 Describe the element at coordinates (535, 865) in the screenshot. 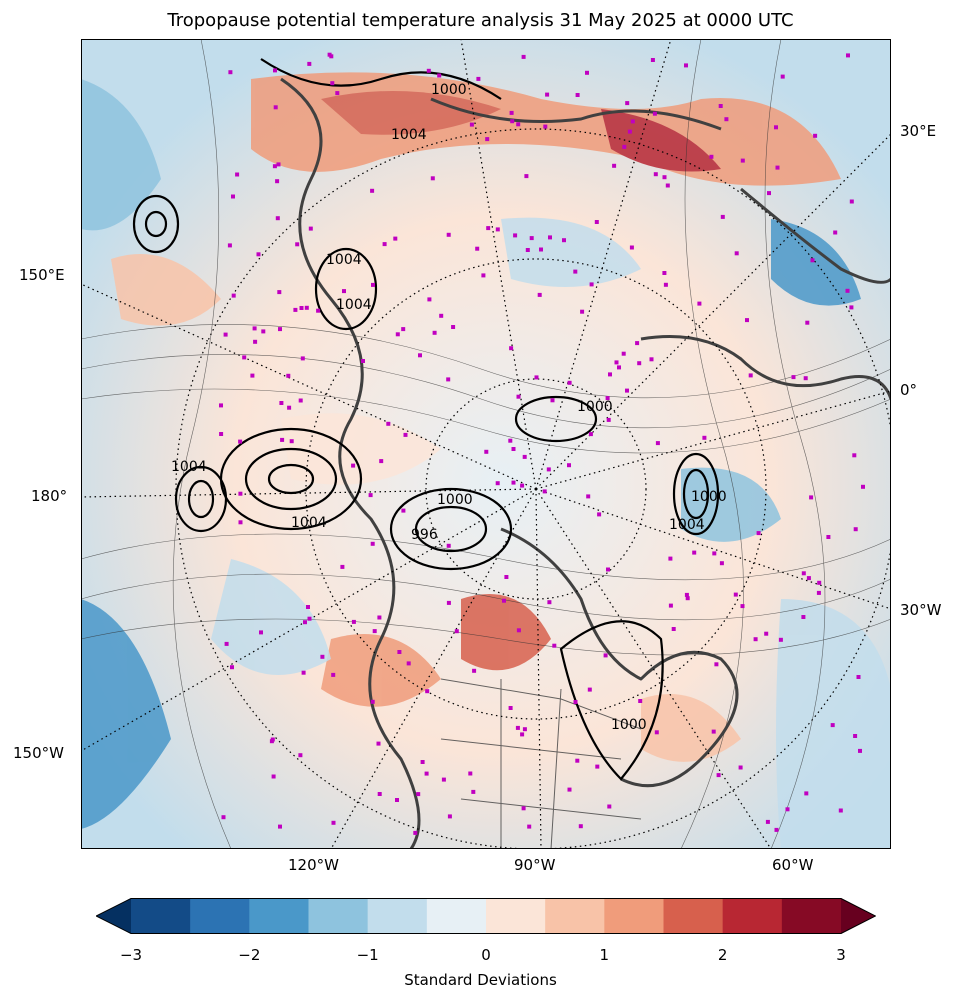

I see `lon-label-90w: 90°W` at that location.